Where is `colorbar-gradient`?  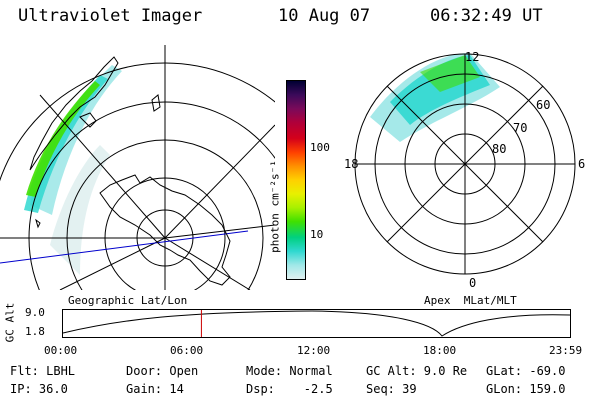
colorbar-gradient is located at coordinates (296, 180).